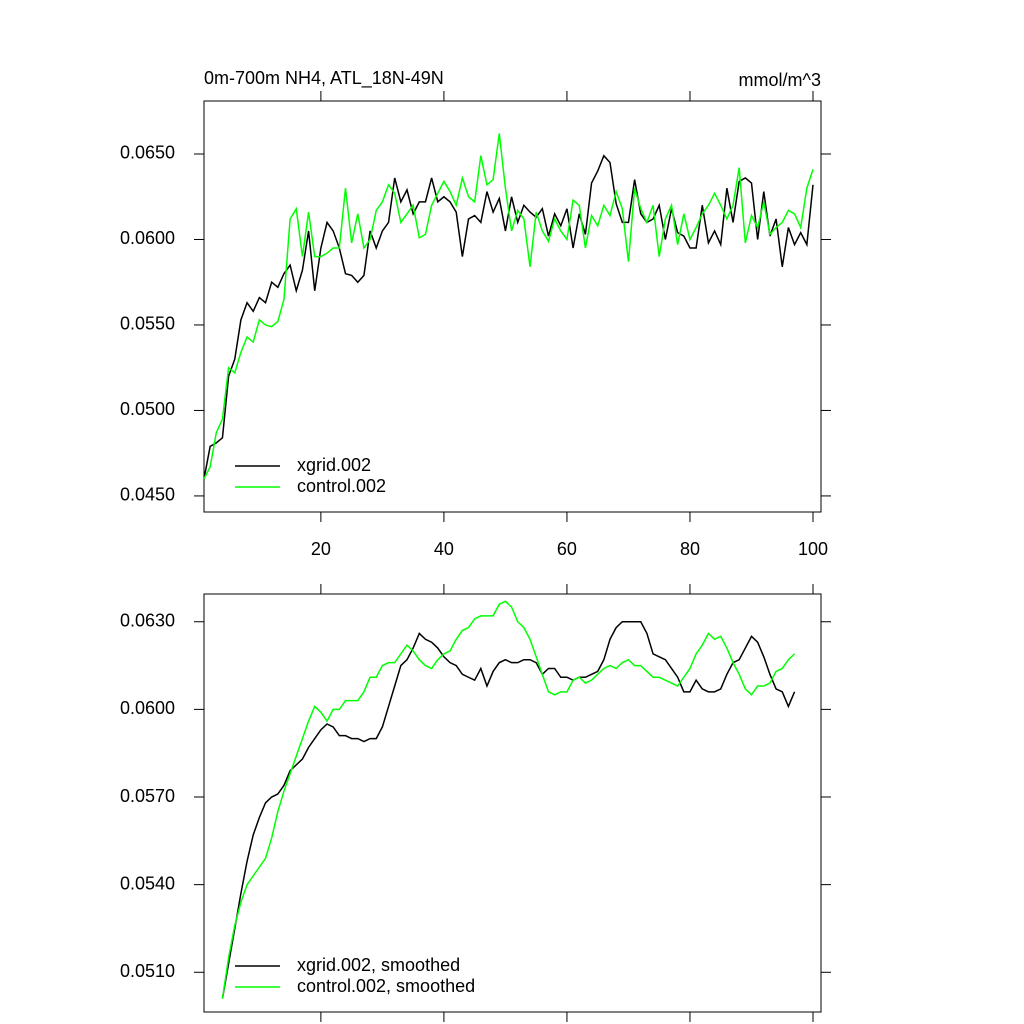 The width and height of the screenshot is (1024, 1024). I want to click on y-tick-label: 0.0500, so click(147, 409).